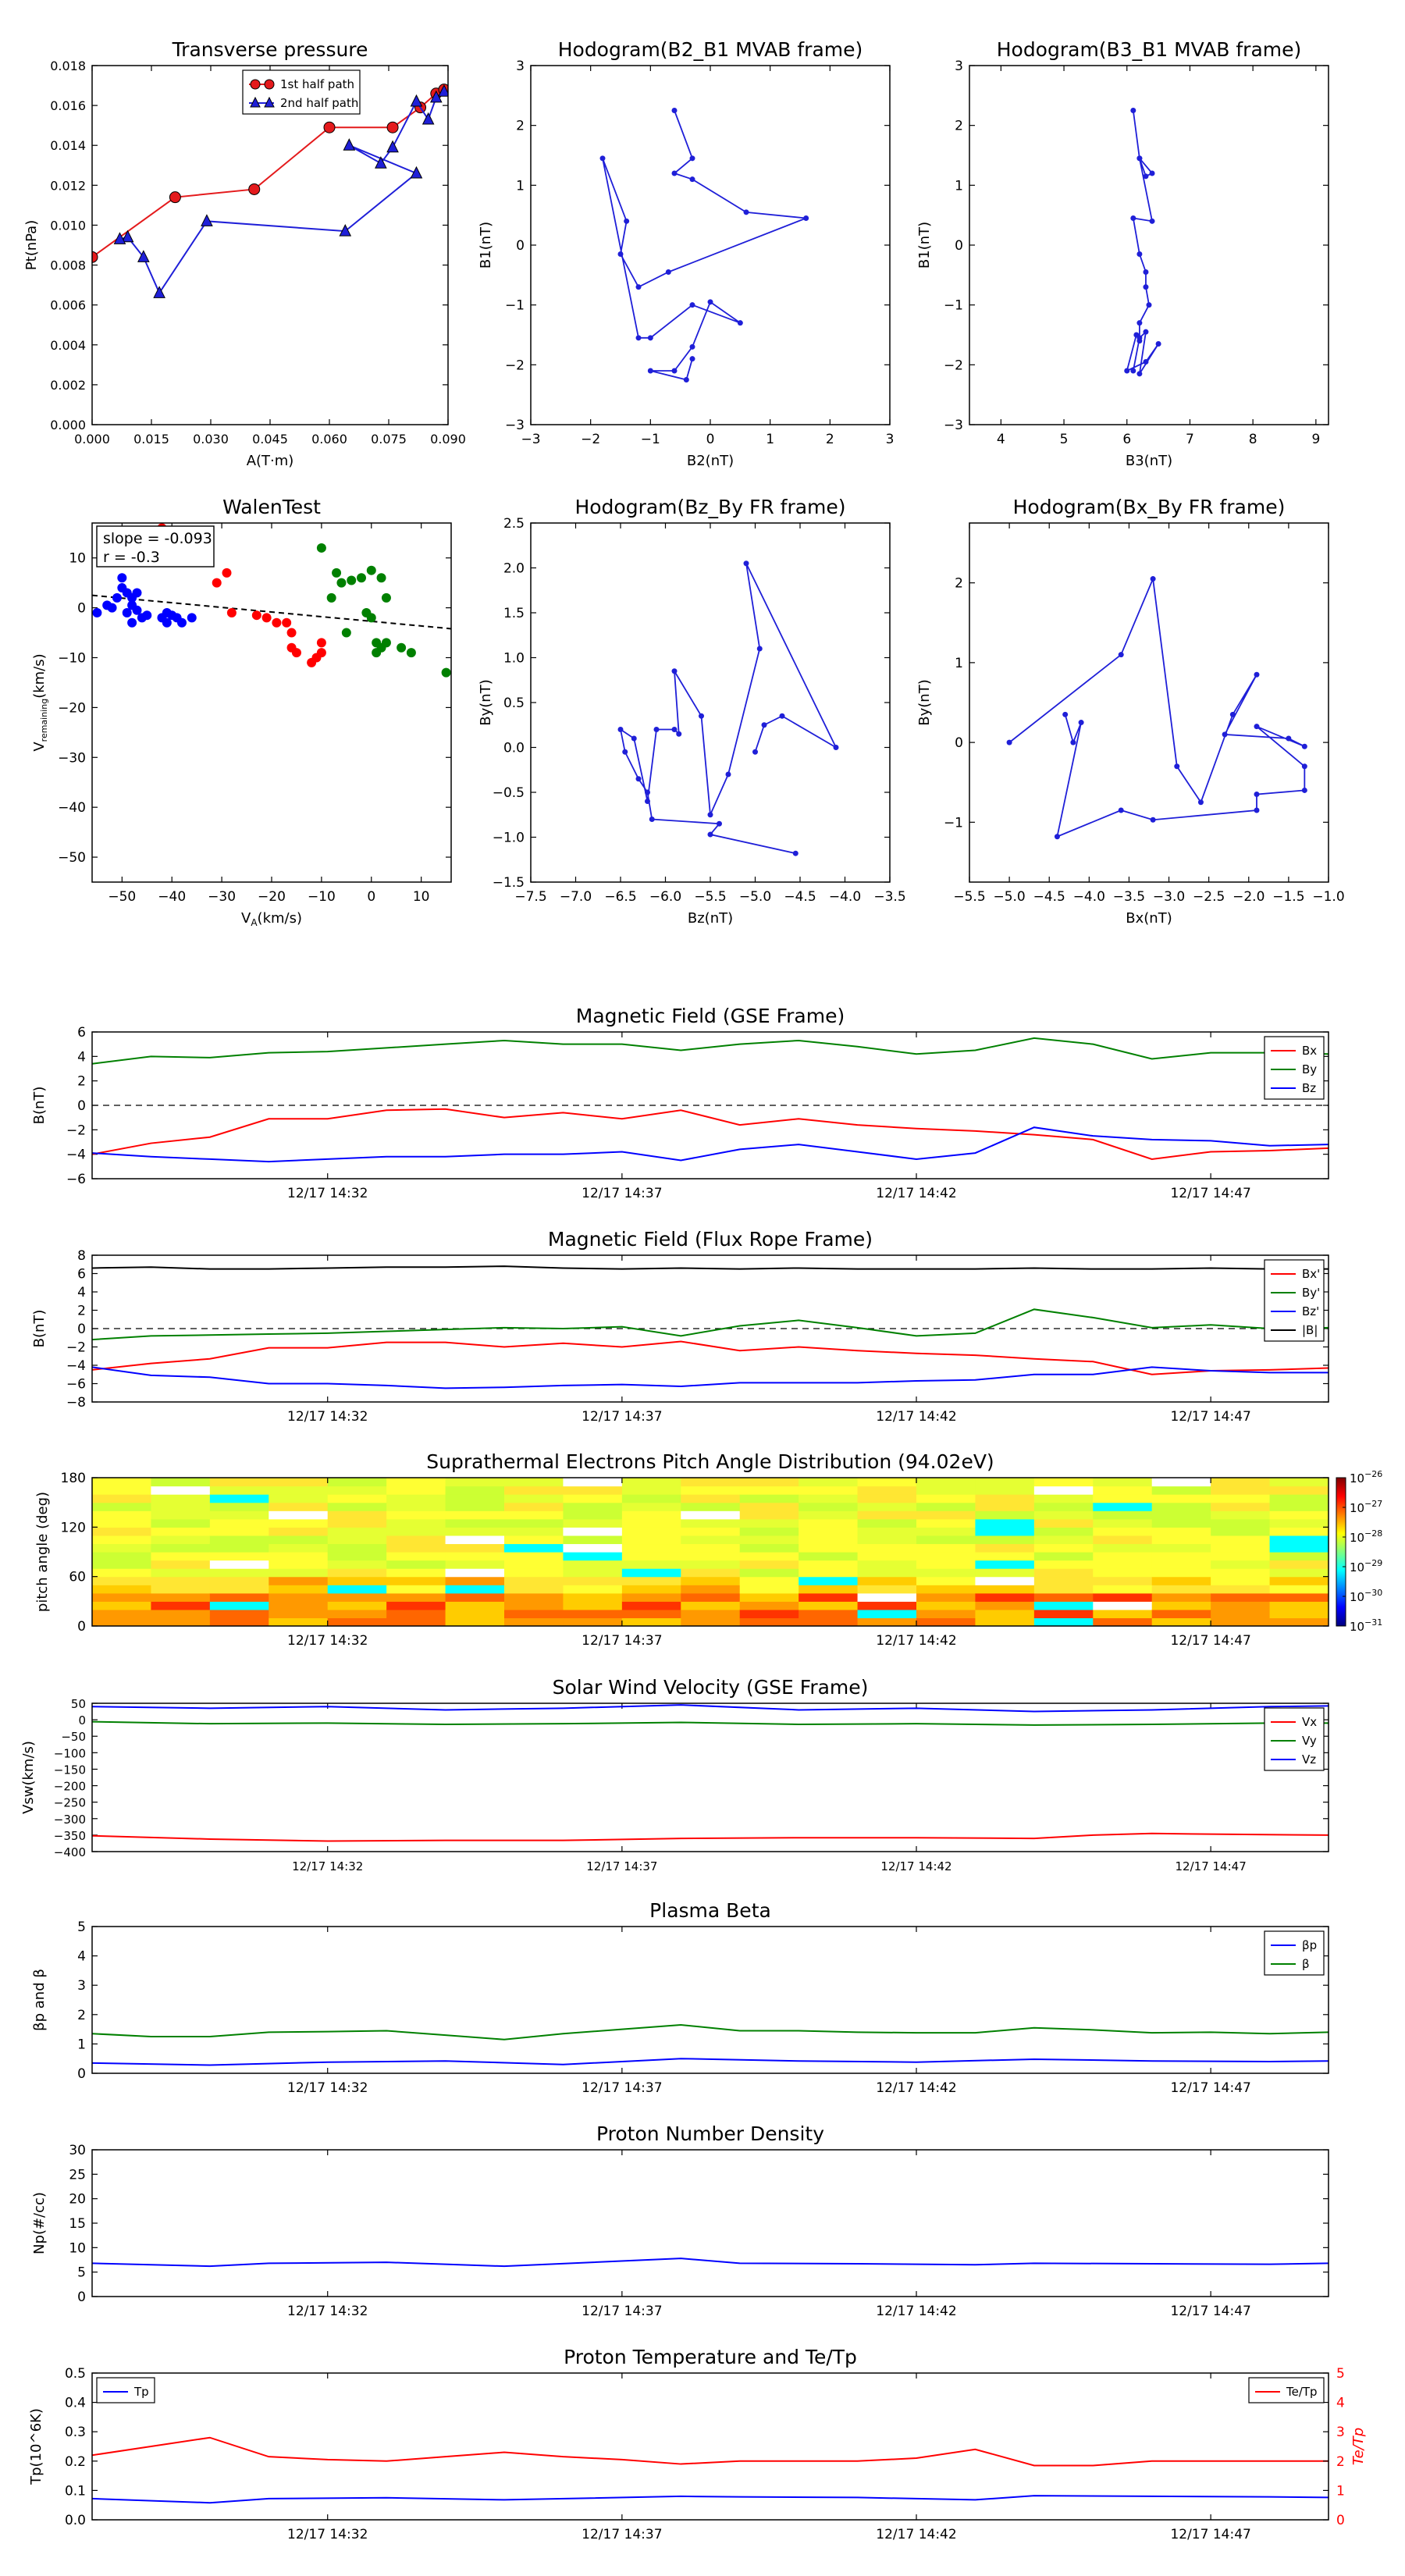  Describe the element at coordinates (710, 2133) in the screenshot. I see `chart-title: Proton Number Density` at that location.